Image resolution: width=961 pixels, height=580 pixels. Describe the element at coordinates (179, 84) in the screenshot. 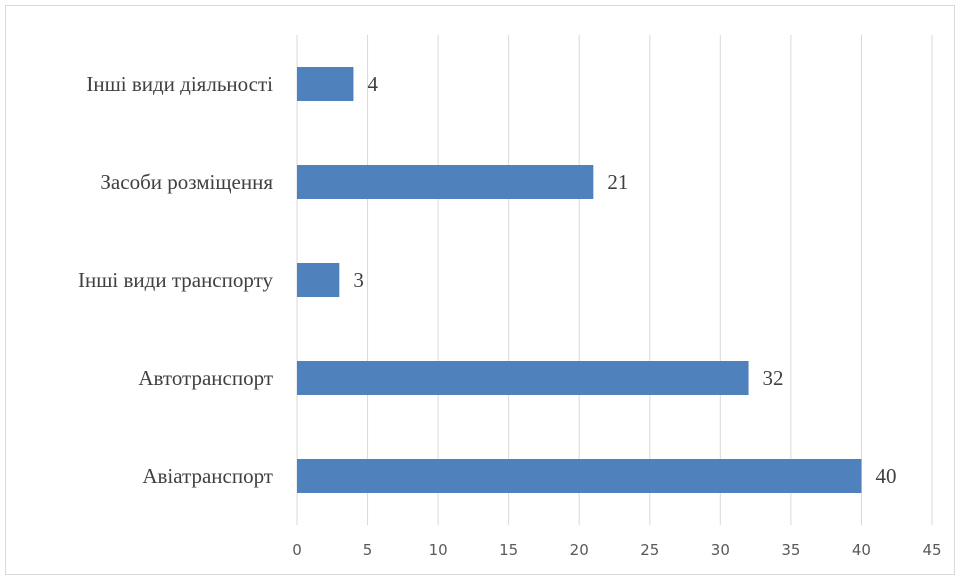

I see `category-label: Інші види діяльності` at that location.